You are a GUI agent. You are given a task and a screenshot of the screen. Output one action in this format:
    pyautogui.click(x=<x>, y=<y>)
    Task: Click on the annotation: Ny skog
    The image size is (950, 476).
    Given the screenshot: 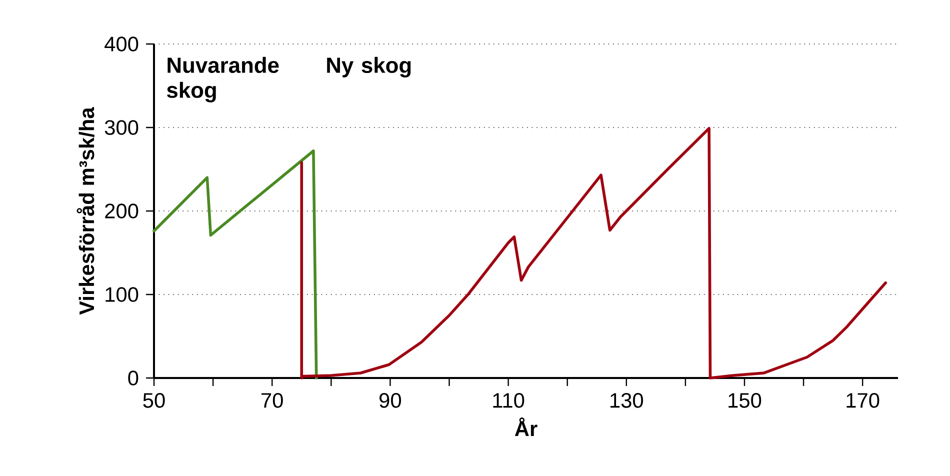 What is the action you would take?
    pyautogui.click(x=369, y=67)
    